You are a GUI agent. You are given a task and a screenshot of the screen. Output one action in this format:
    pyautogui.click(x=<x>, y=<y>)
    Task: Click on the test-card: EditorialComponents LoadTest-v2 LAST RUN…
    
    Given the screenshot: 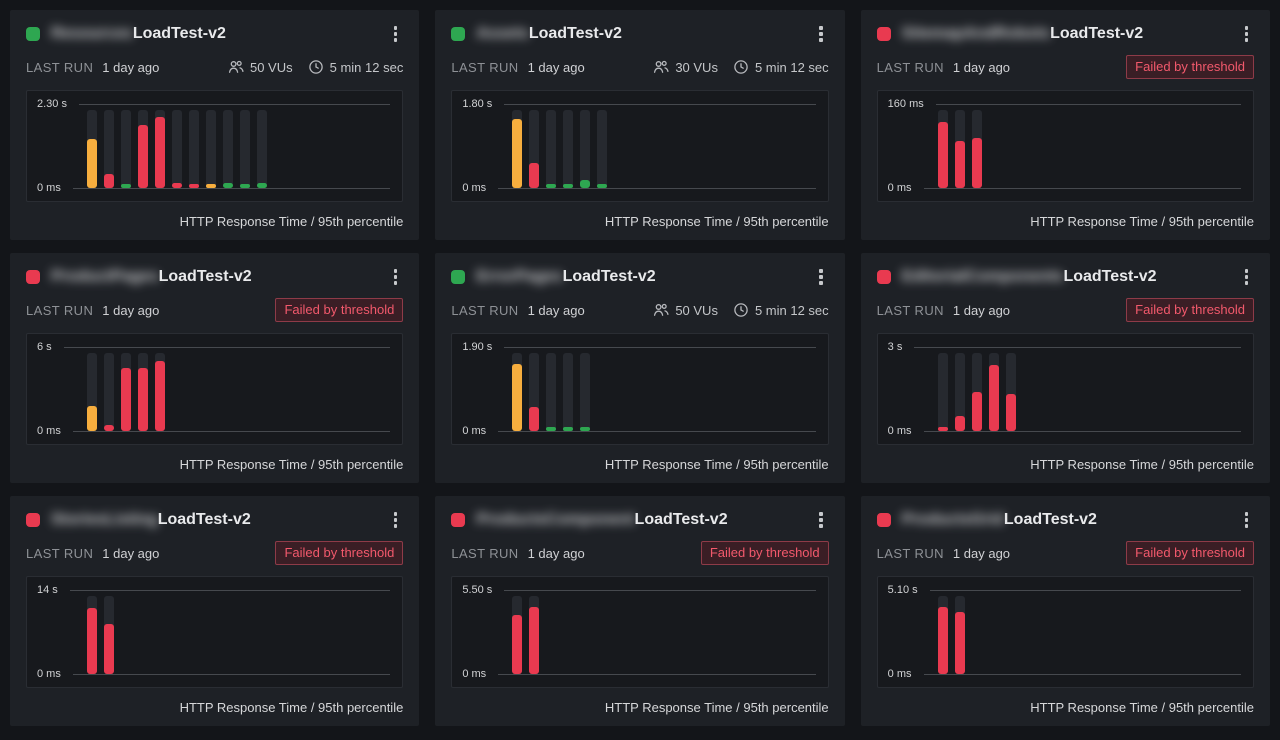 What is the action you would take?
    pyautogui.click(x=1065, y=368)
    